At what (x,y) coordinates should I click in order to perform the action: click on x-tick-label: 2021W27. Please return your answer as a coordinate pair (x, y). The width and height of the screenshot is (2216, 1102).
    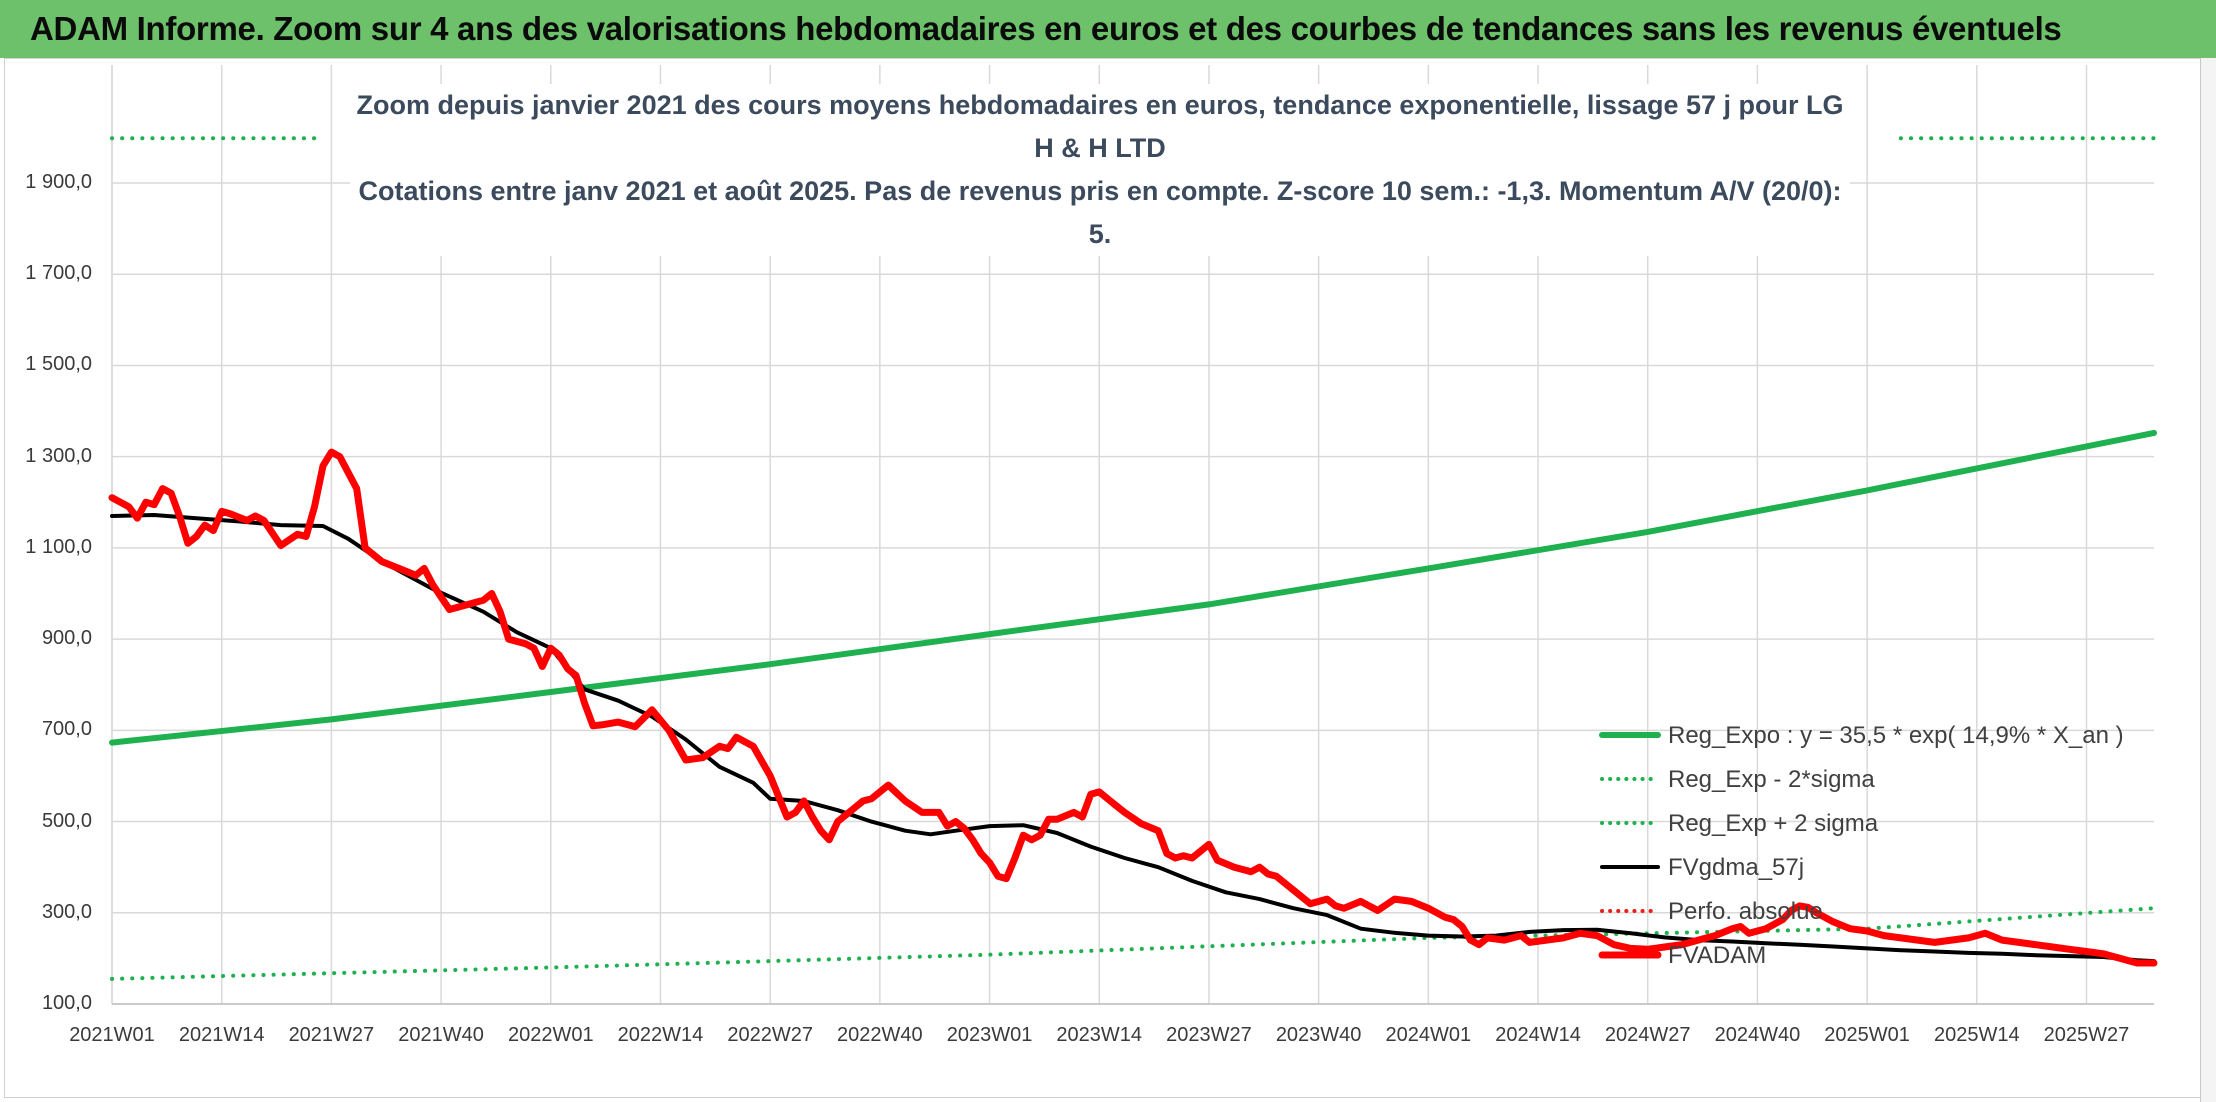
    Looking at the image, I should click on (331, 1035).